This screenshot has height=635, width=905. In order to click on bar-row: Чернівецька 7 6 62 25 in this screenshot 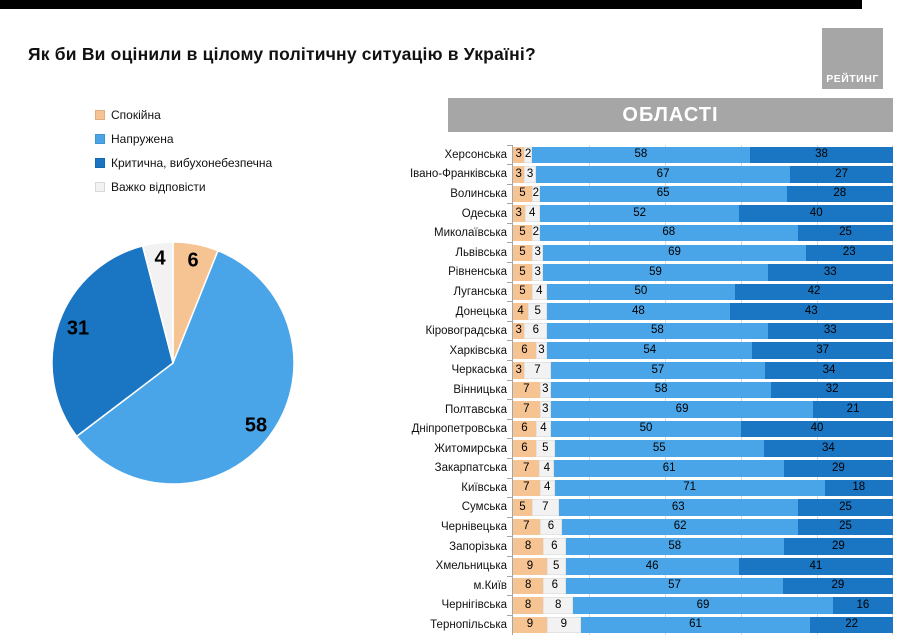, I will do `click(656, 526)`.